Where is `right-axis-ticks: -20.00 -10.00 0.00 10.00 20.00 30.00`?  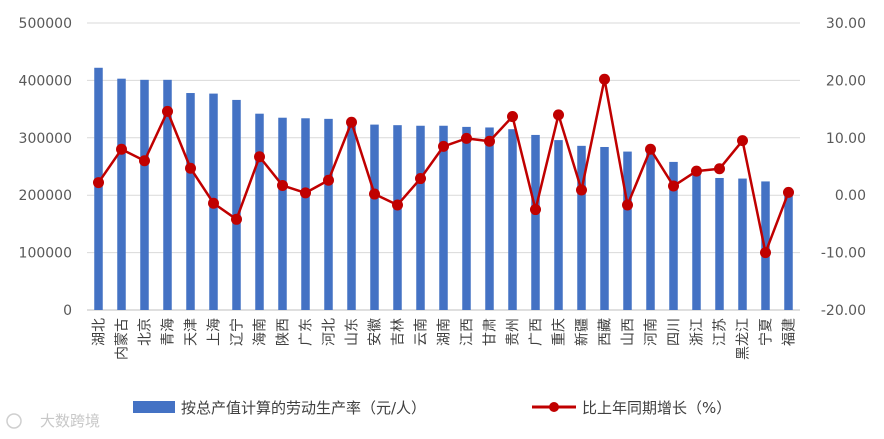
right-axis-ticks: -20.00 -10.00 0.00 10.00 20.00 30.00 is located at coordinates (843, 167).